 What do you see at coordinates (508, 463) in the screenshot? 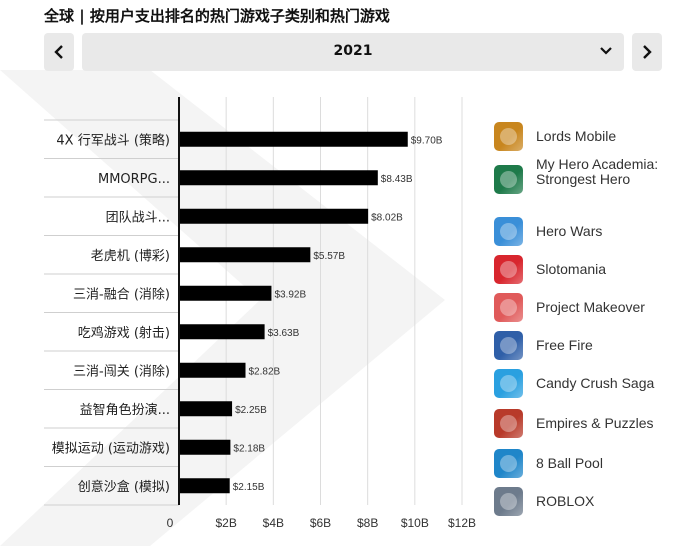
I see `8-ball-pool-icon` at bounding box center [508, 463].